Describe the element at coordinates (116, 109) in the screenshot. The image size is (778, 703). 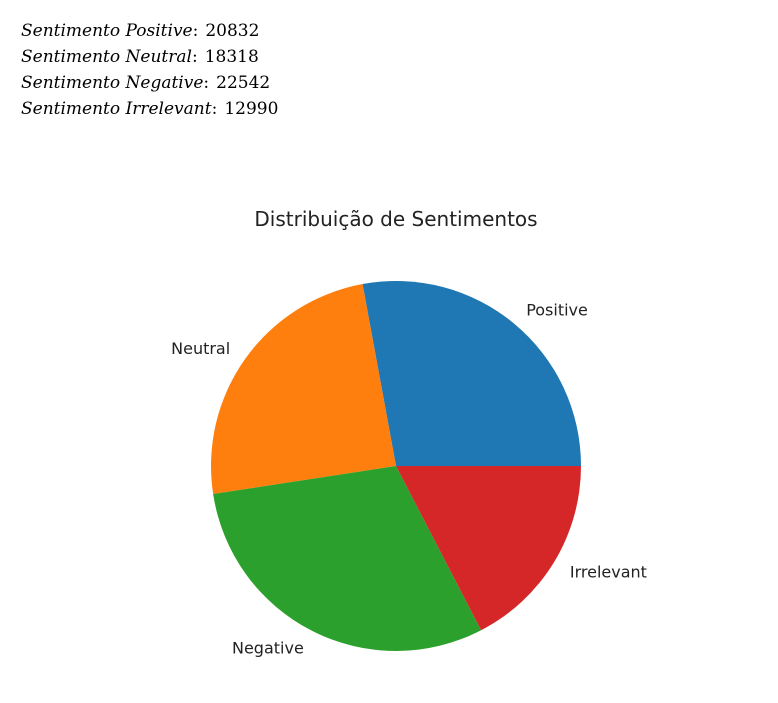
I see `stat-label: Sentimento Irrelevant` at that location.